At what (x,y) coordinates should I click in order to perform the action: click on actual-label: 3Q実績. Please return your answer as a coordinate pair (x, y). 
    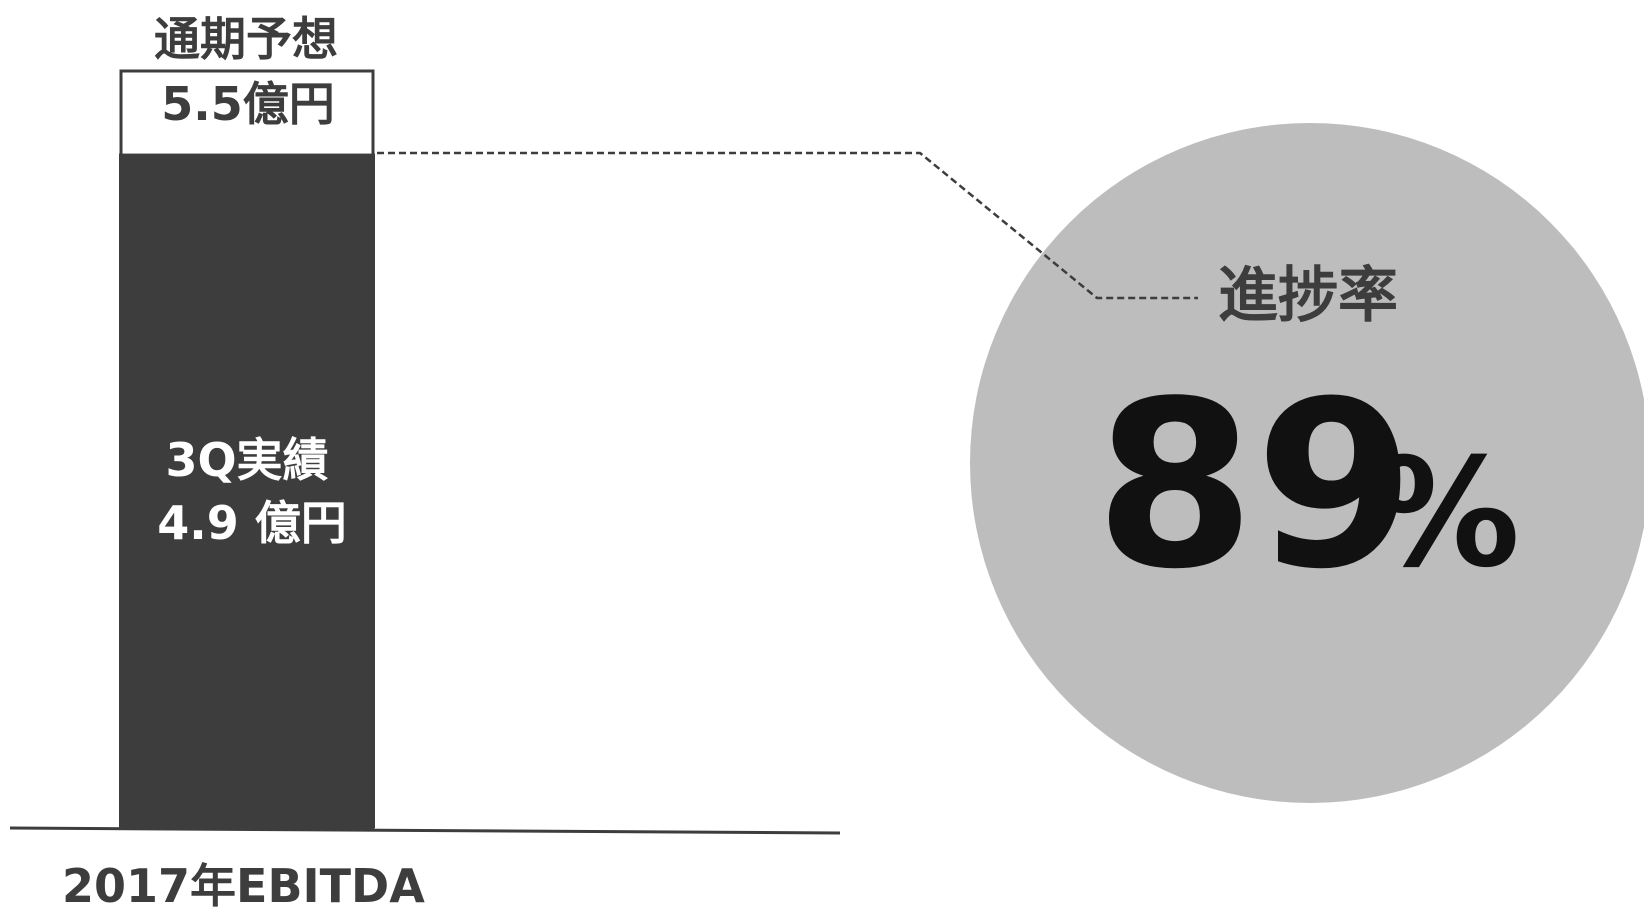
    Looking at the image, I should click on (246, 460).